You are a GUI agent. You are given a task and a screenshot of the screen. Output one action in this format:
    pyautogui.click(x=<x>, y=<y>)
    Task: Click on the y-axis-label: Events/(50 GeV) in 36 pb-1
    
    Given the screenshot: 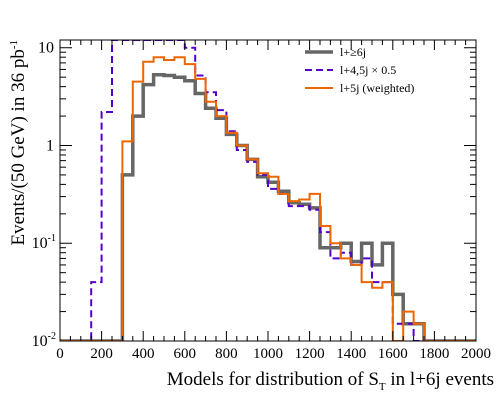 What is the action you would take?
    pyautogui.click(x=18, y=142)
    